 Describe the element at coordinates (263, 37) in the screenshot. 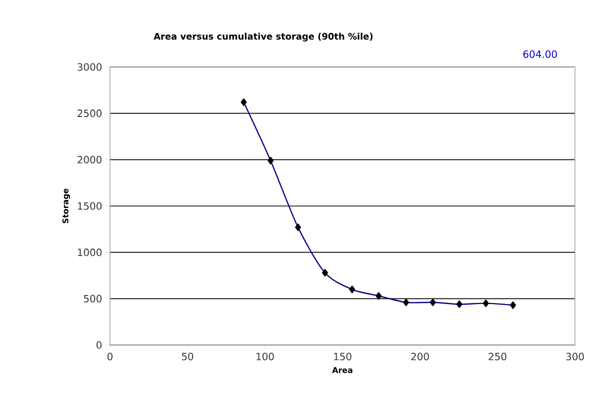

I see `chart-title: Area versus cumulative storage (90th %ile)` at that location.